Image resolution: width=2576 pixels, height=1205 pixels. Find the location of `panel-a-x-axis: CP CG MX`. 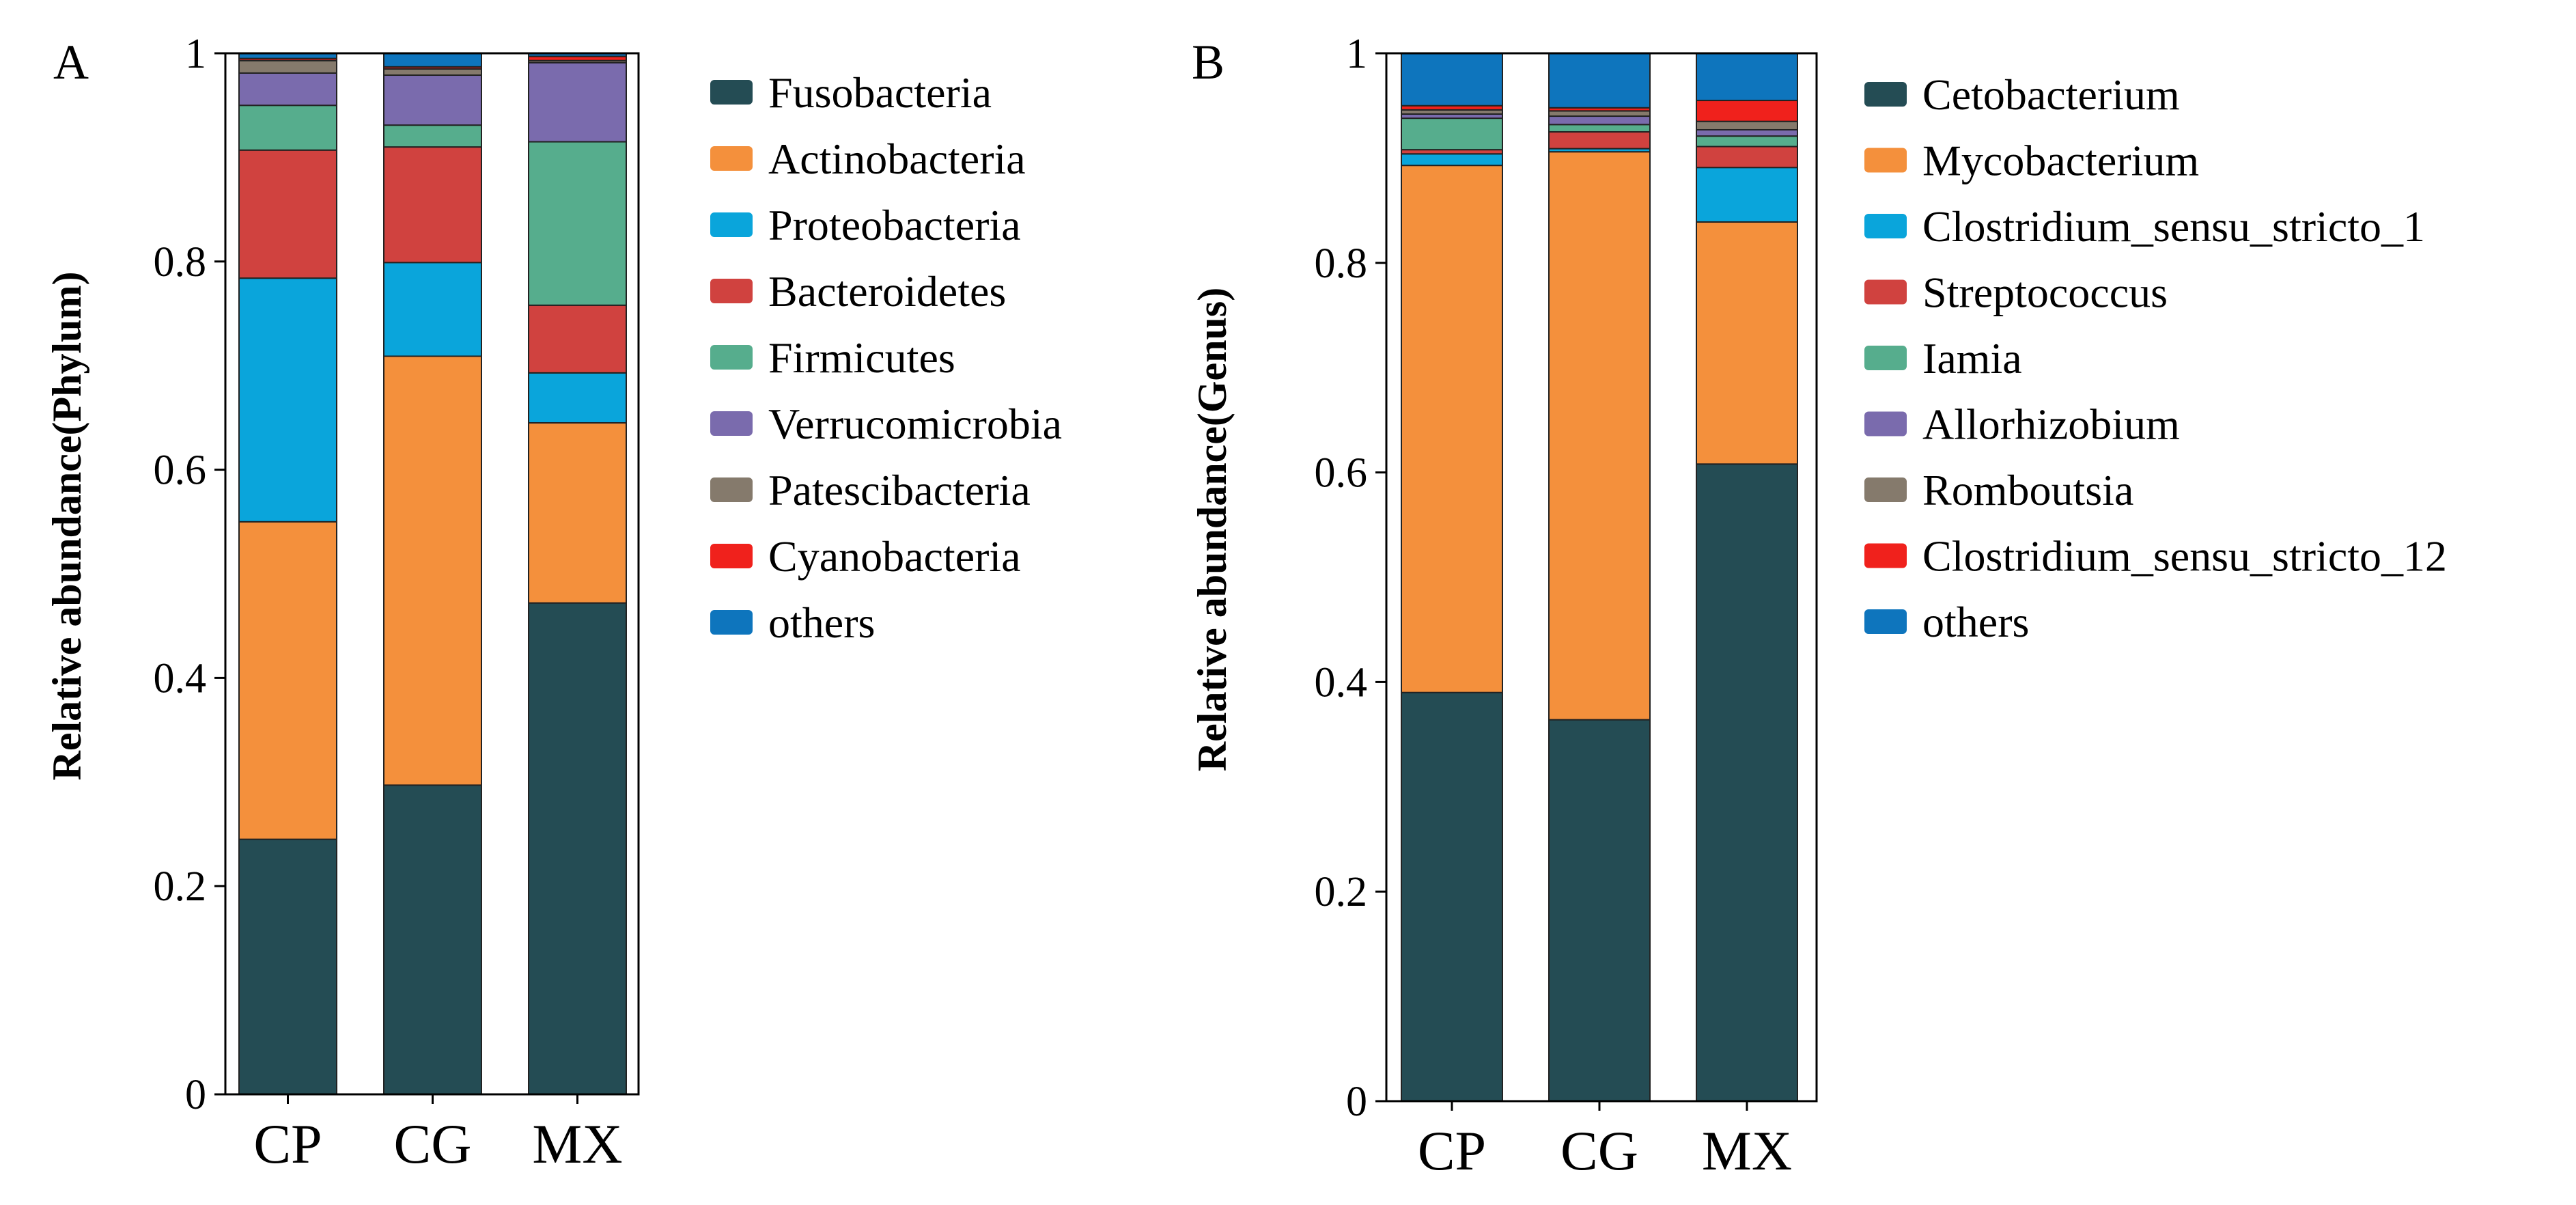

panel-a-x-axis: CP CG MX is located at coordinates (438, 1134).